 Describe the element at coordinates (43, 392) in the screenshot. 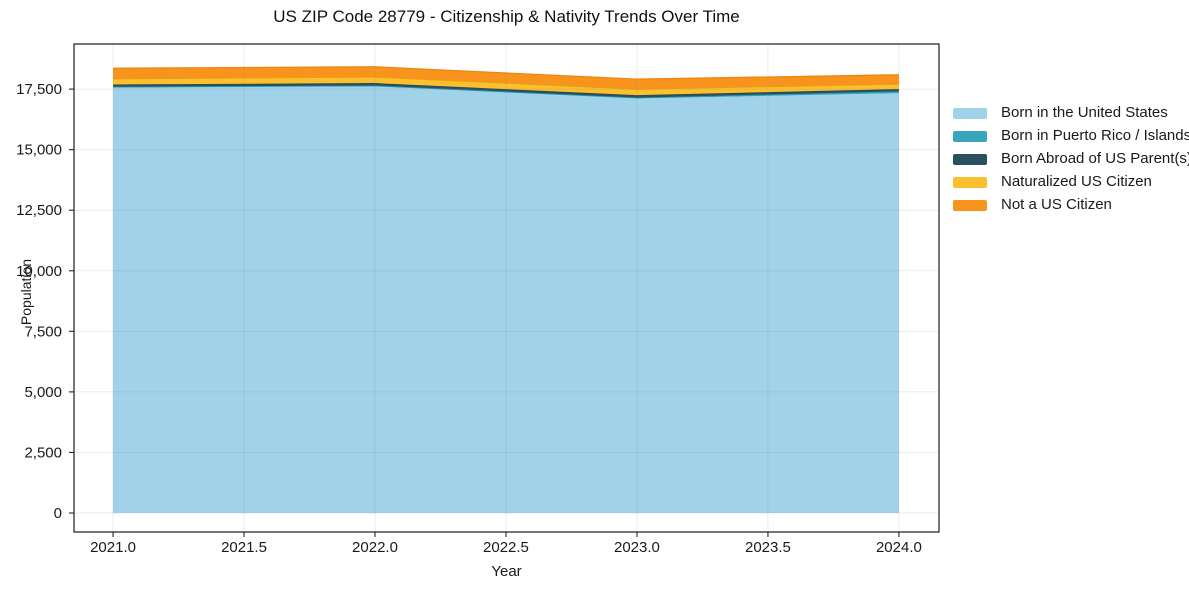

I see `y-tick-label: 5,000` at that location.